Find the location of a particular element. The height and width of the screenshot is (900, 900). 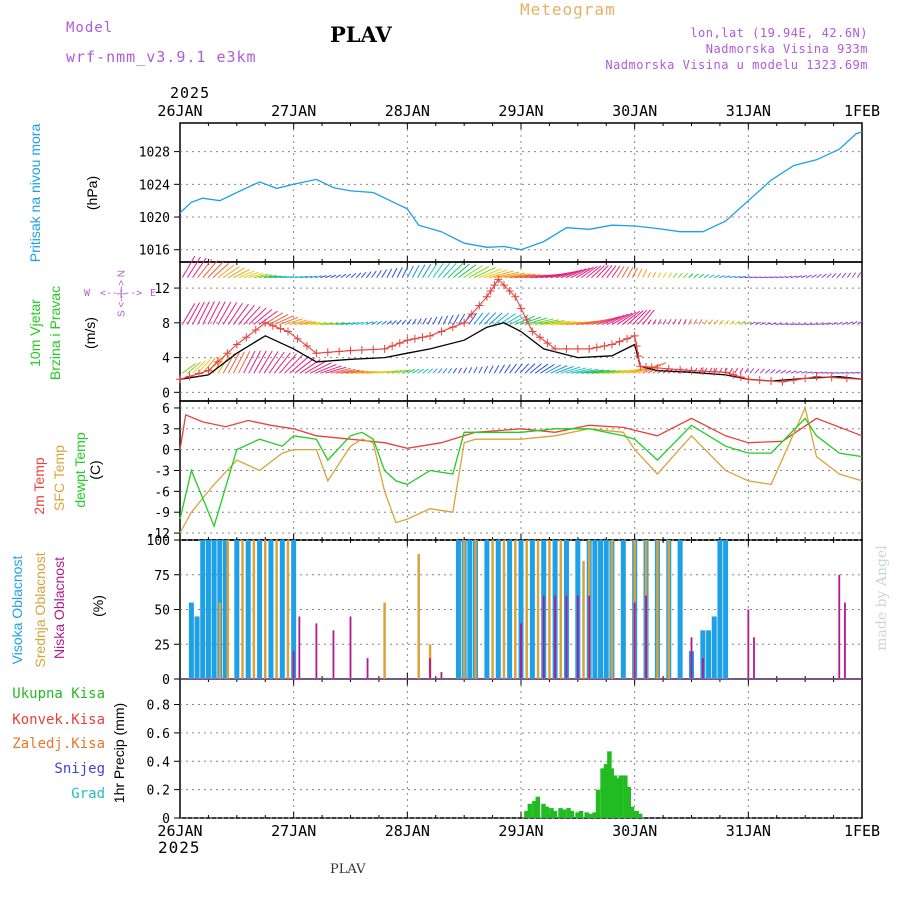

elevation-info: Nadmorska Visina 933m is located at coordinates (786, 49).